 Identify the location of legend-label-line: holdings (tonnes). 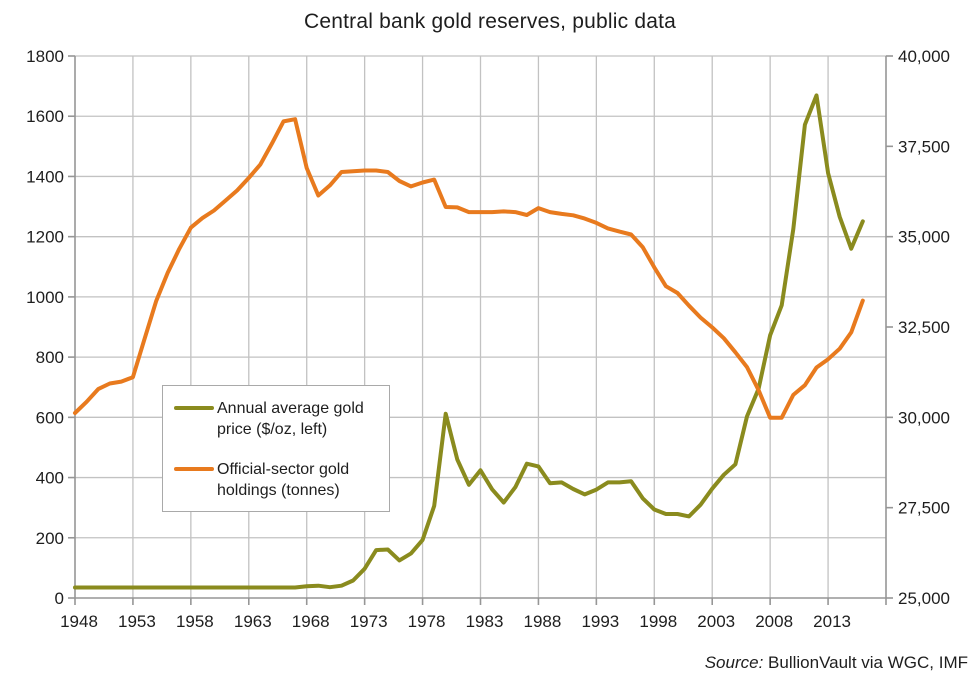
(278, 490).